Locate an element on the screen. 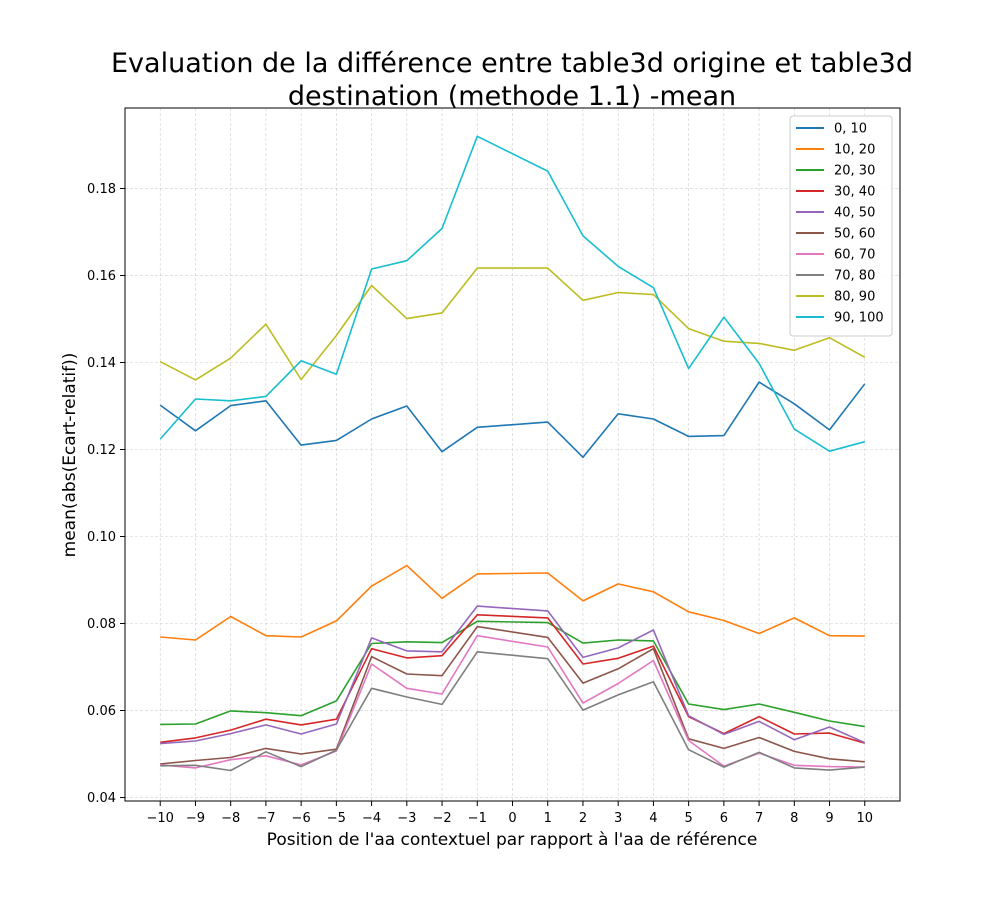  legend-label: 80, 90 is located at coordinates (854, 297).